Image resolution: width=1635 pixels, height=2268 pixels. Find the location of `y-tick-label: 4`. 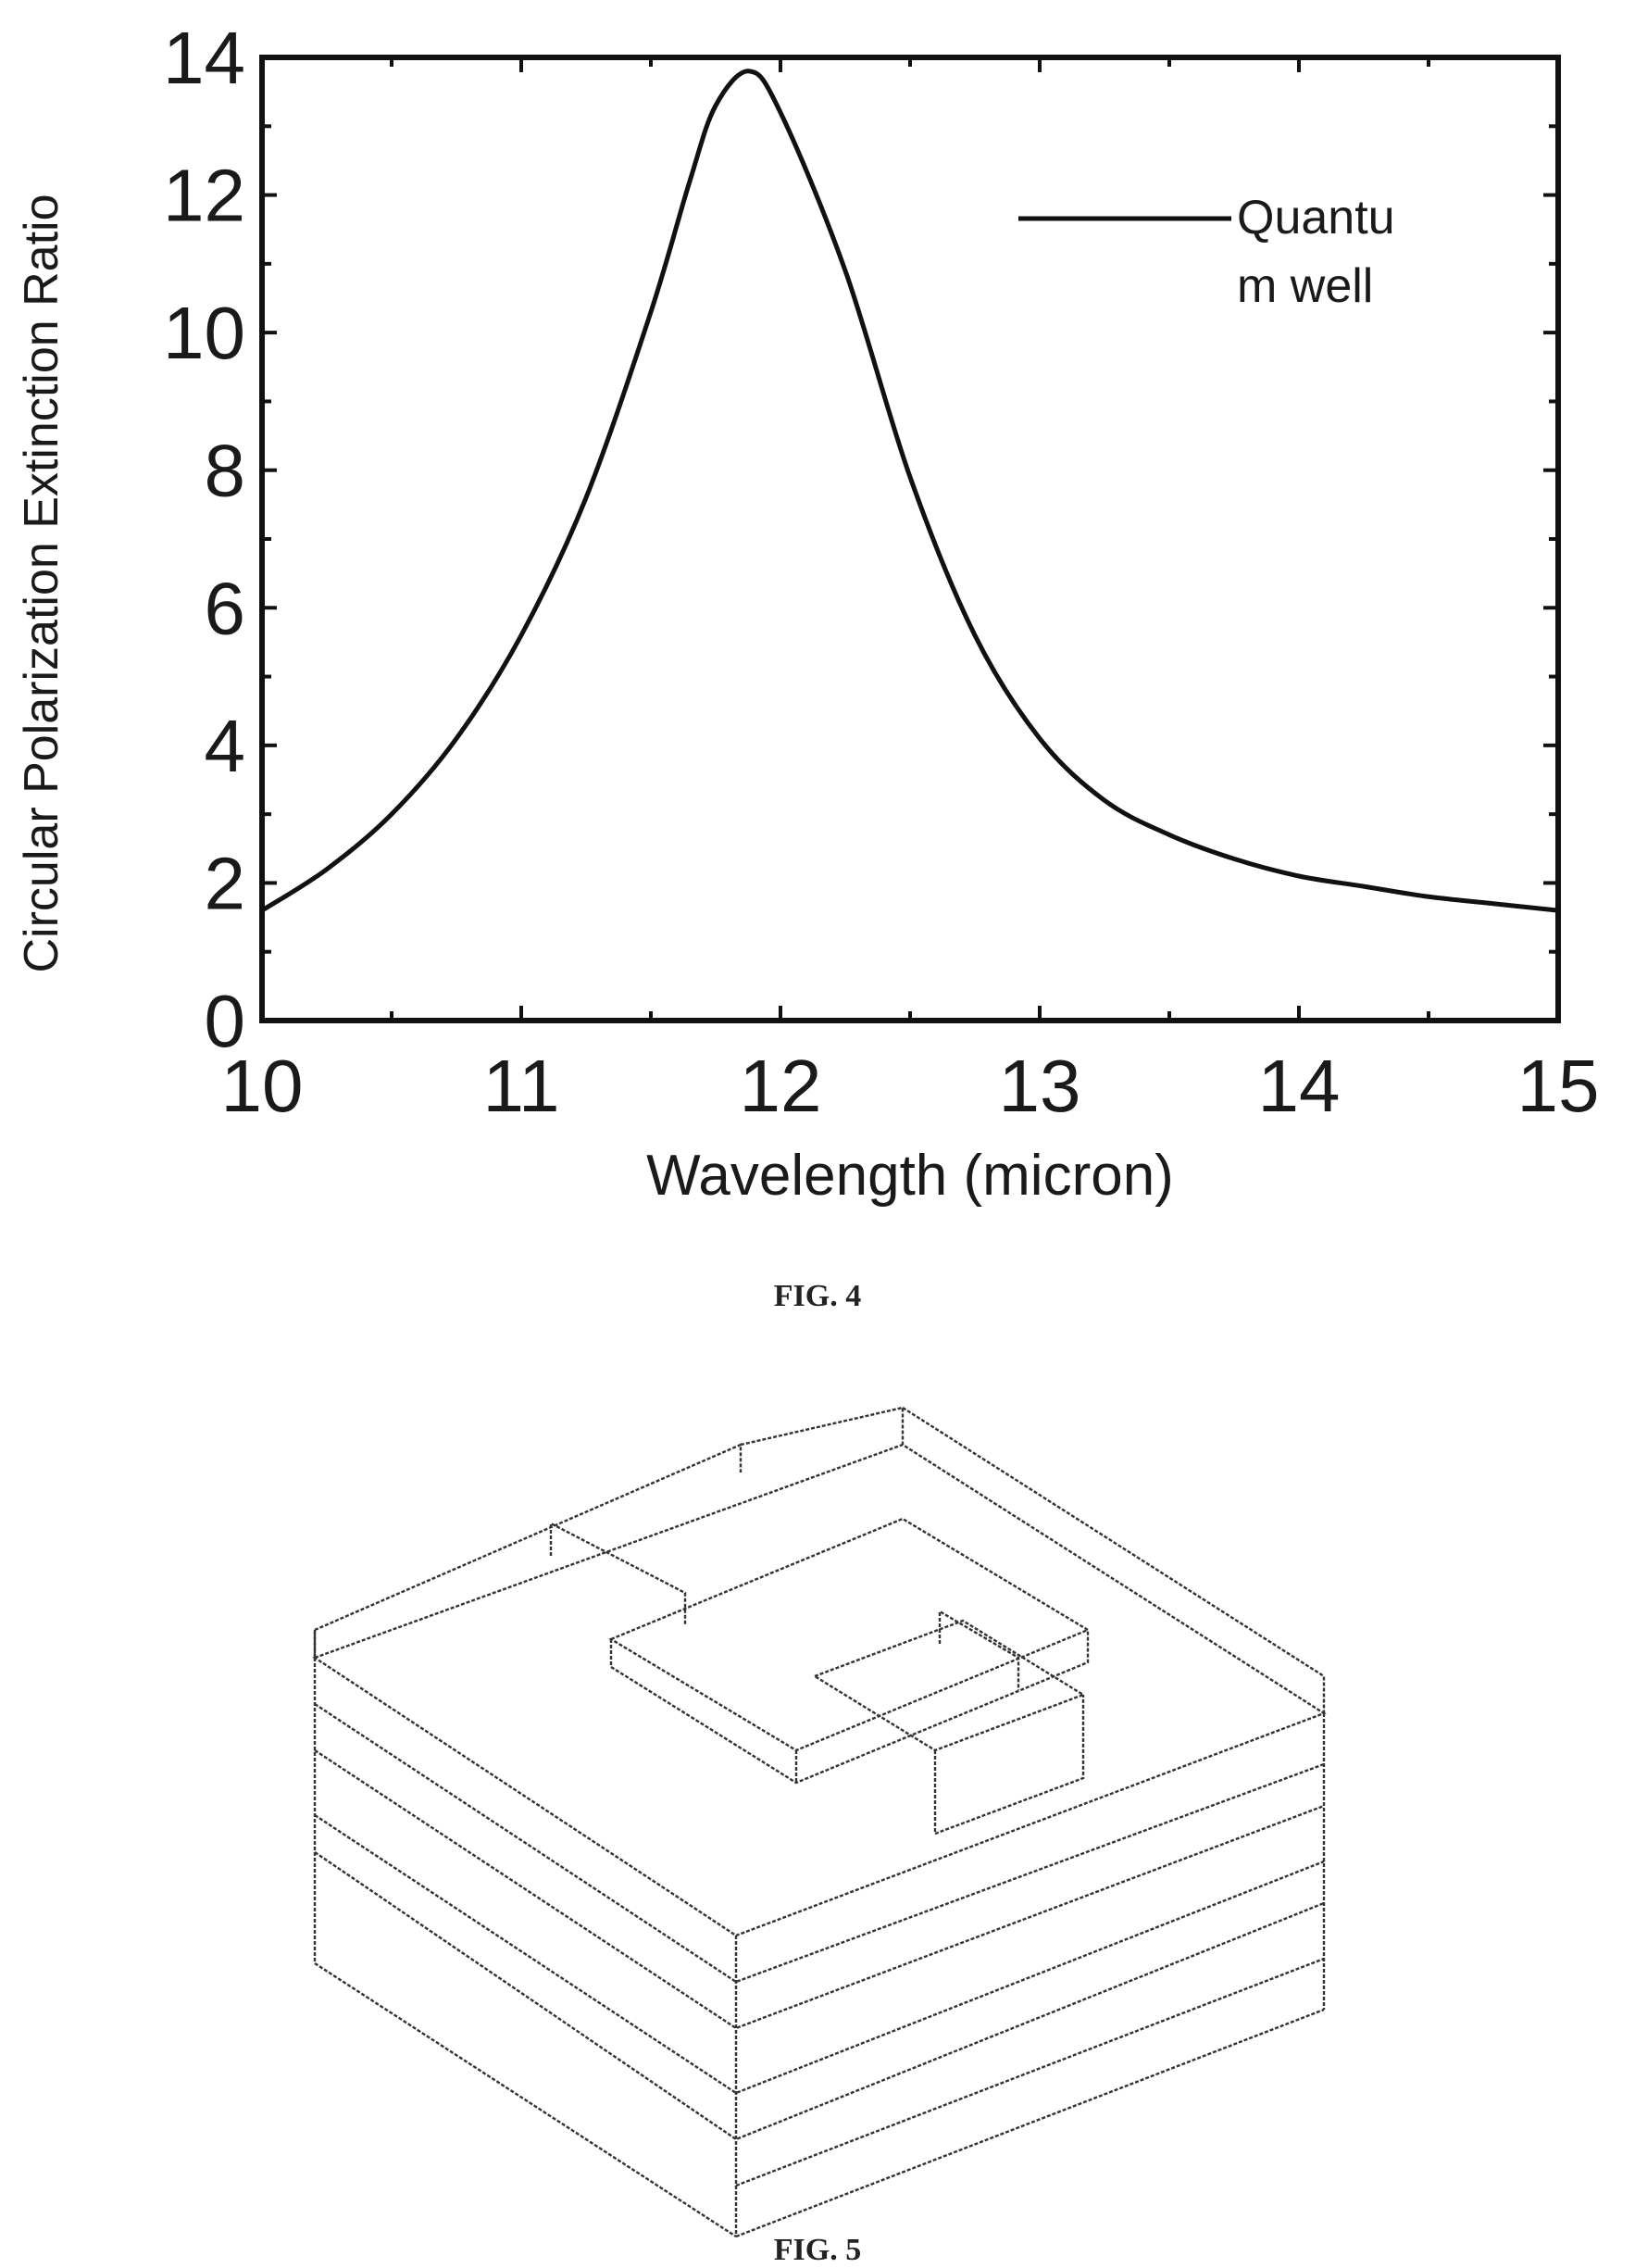

y-tick-label: 4 is located at coordinates (225, 746).